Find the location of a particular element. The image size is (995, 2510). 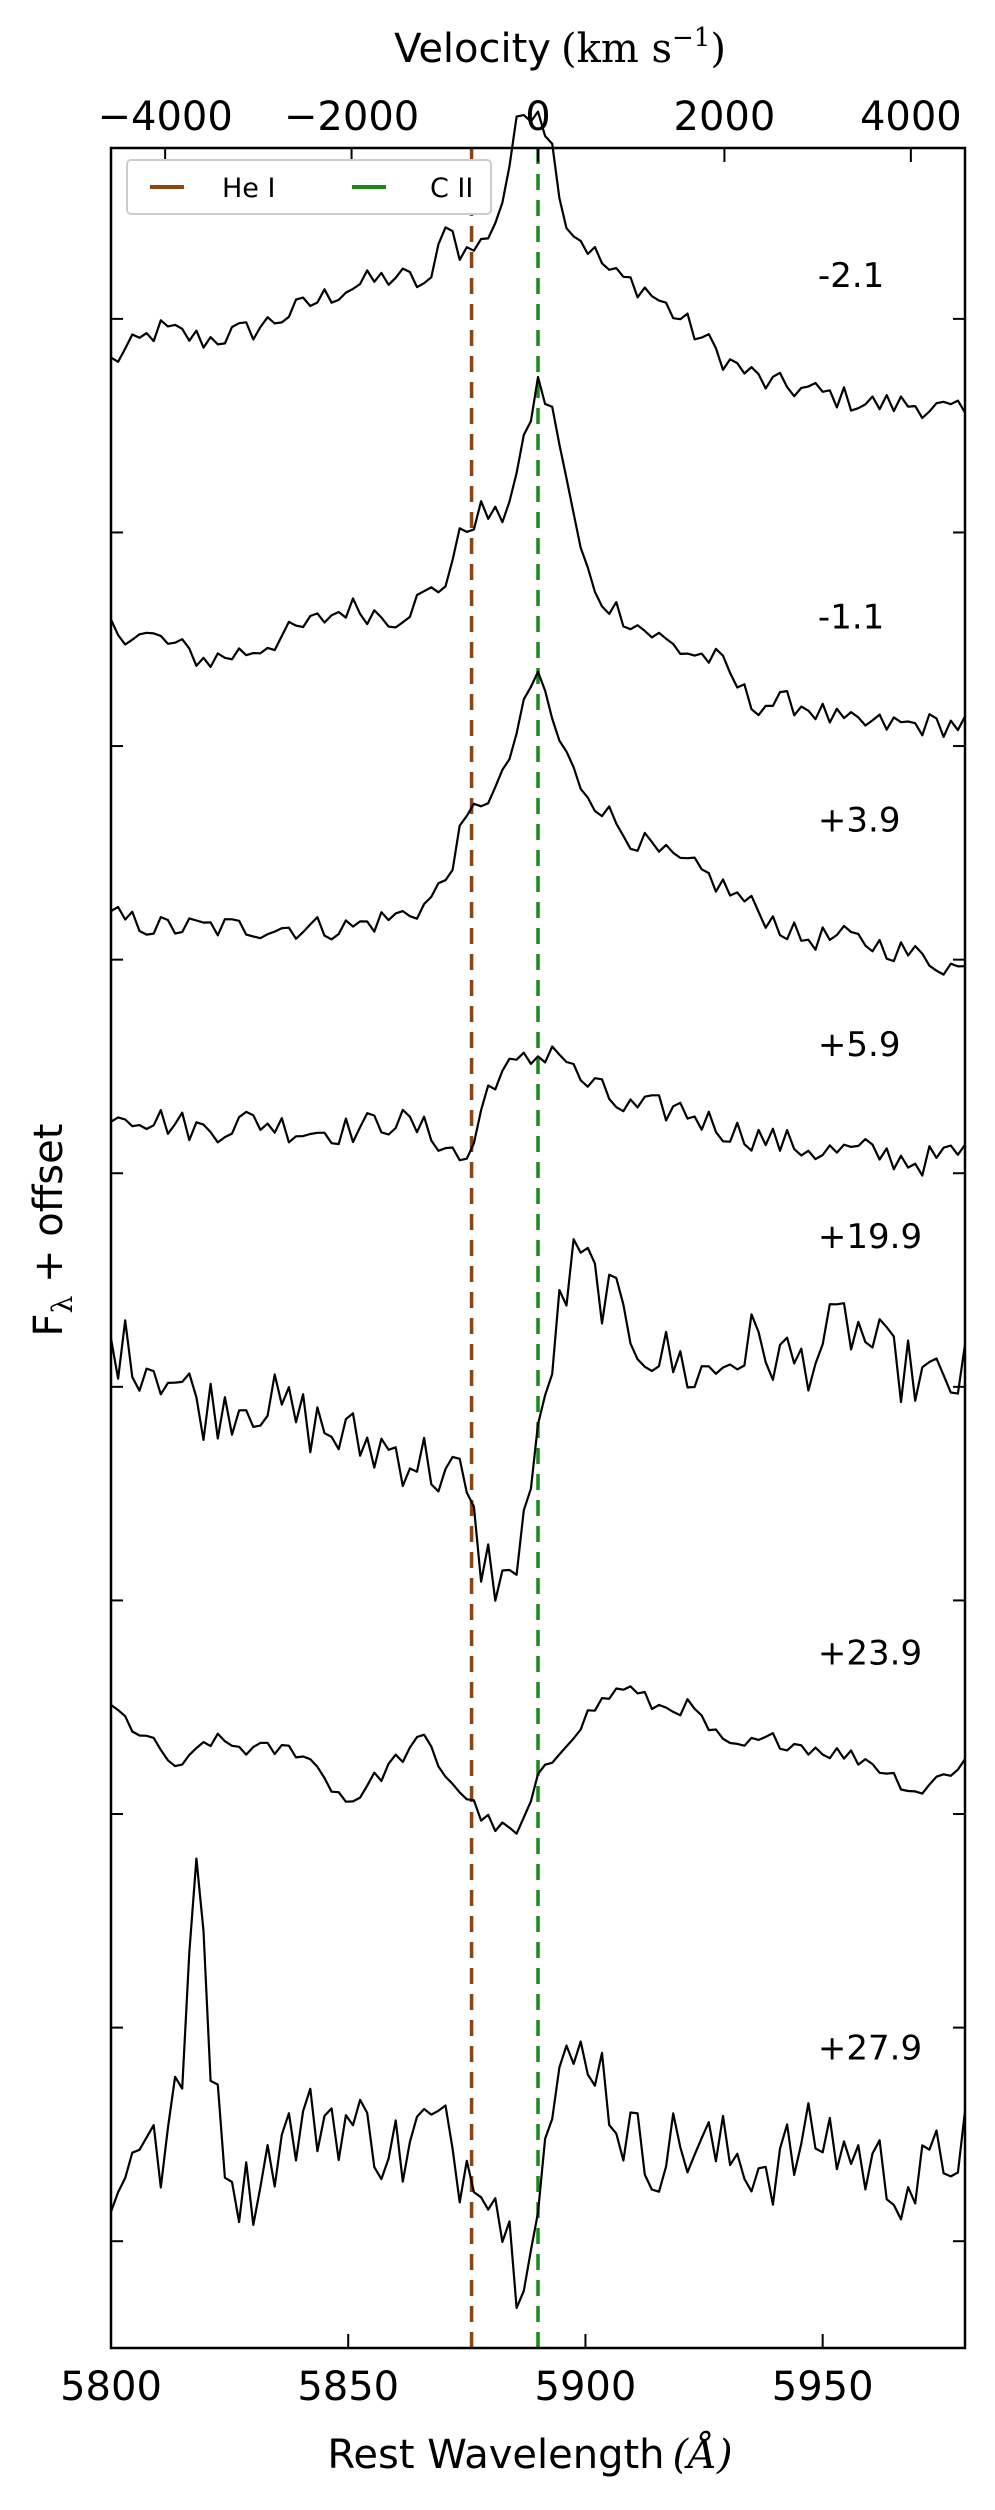

top-axis-unit-end: ) is located at coordinates (718, 49).